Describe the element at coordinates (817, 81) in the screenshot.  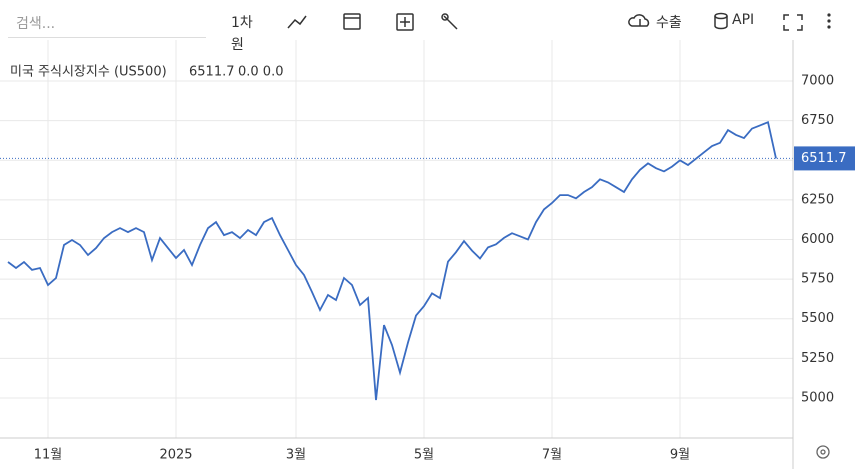
I see `y-tick-label: 7000` at that location.